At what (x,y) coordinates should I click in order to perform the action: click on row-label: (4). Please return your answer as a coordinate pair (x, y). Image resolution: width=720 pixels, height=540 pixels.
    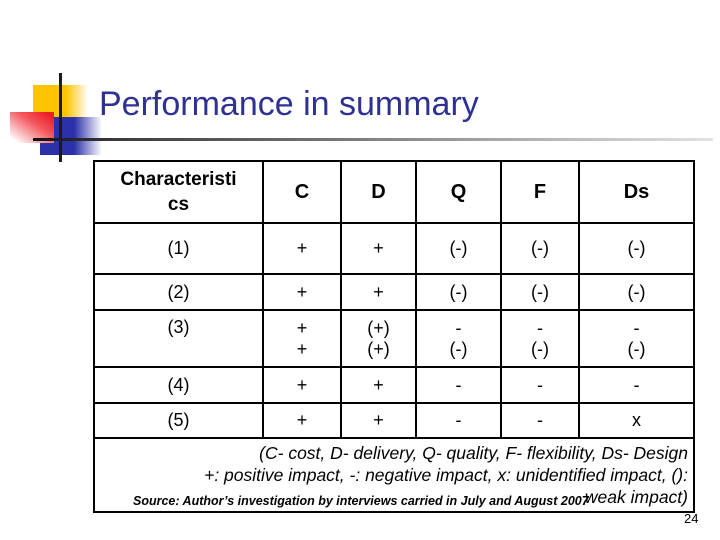
    Looking at the image, I should click on (178, 385).